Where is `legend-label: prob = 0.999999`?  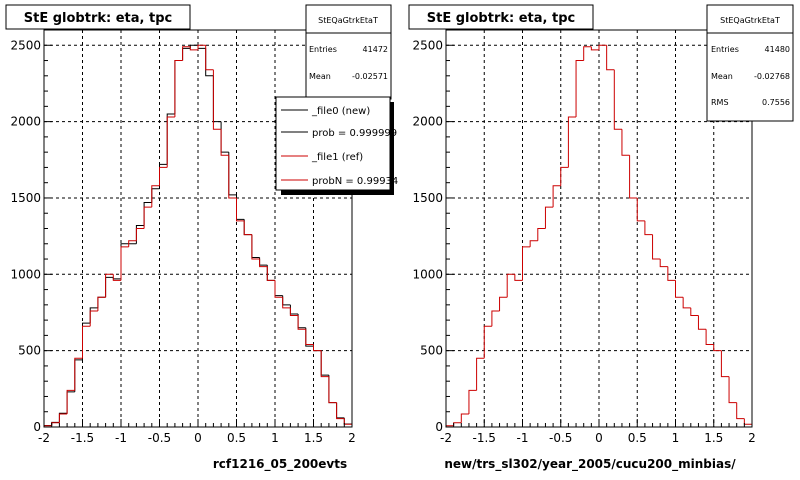 legend-label: prob = 0.999999 is located at coordinates (354, 133).